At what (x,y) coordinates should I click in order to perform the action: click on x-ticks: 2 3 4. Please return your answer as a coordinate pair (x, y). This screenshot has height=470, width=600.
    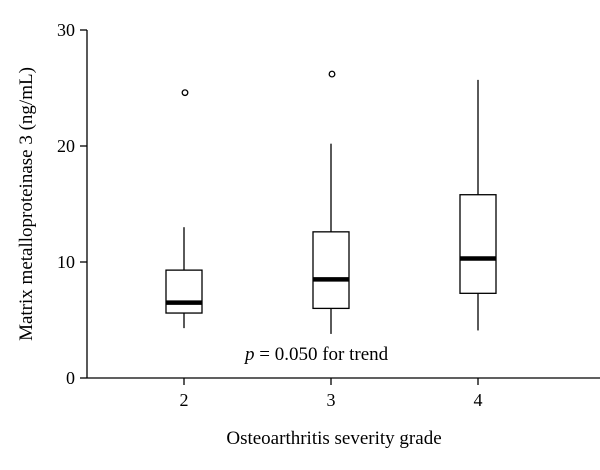
    Looking at the image, I should click on (331, 394).